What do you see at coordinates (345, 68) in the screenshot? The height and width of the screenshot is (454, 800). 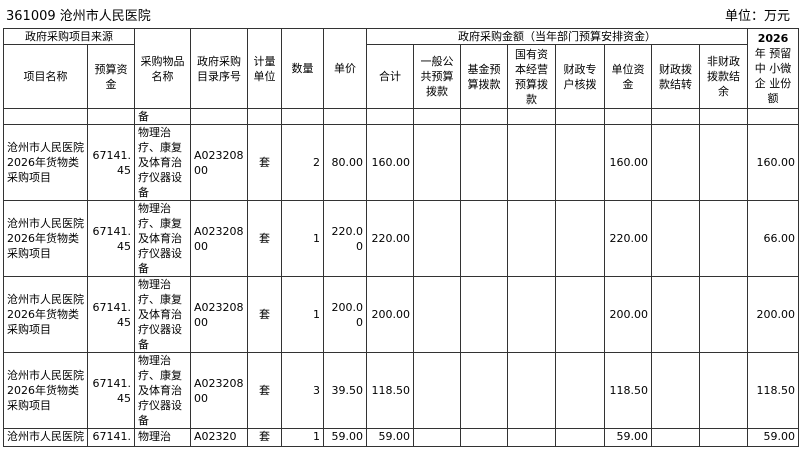 I see `header-price: 单价` at bounding box center [345, 68].